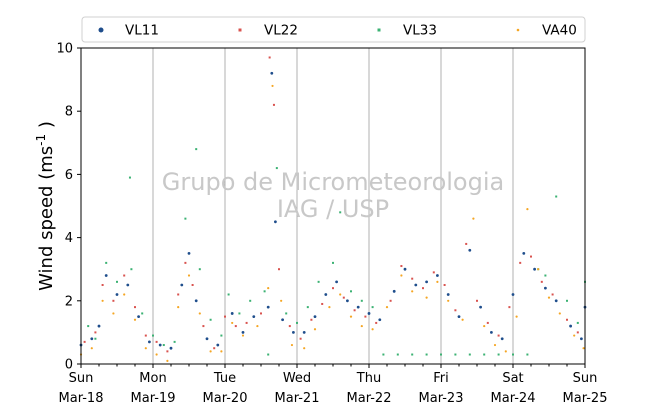  I want to click on x-tick-label-day: Fri, so click(441, 378).